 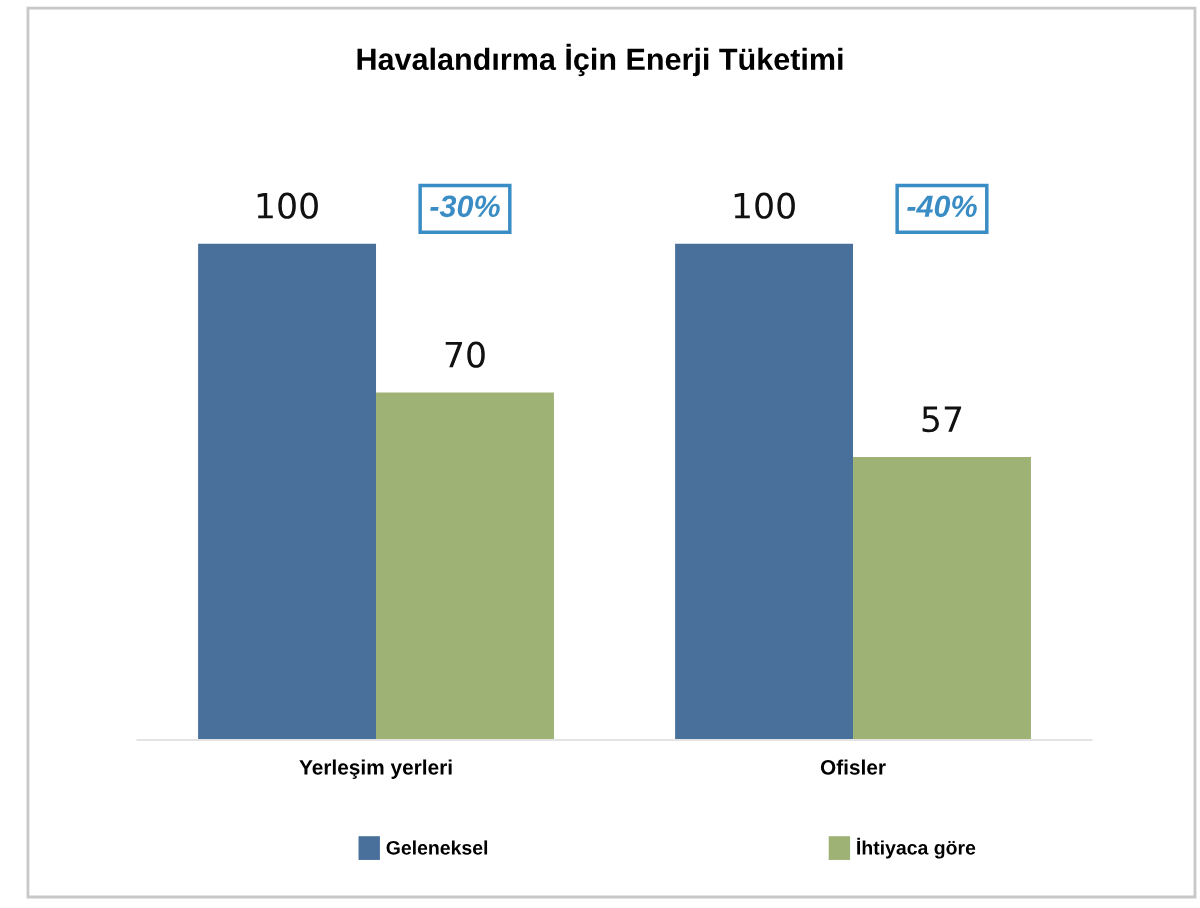 What do you see at coordinates (600, 60) in the screenshot?
I see `chart-title: Havalandırma İçin Enerji Tüketimi` at bounding box center [600, 60].